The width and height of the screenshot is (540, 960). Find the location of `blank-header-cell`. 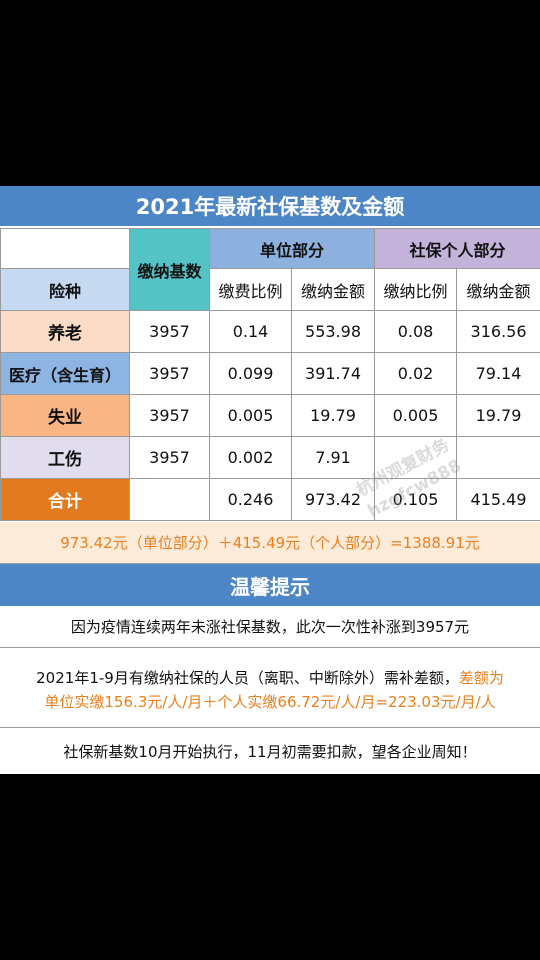

blank-header-cell is located at coordinates (65, 248).